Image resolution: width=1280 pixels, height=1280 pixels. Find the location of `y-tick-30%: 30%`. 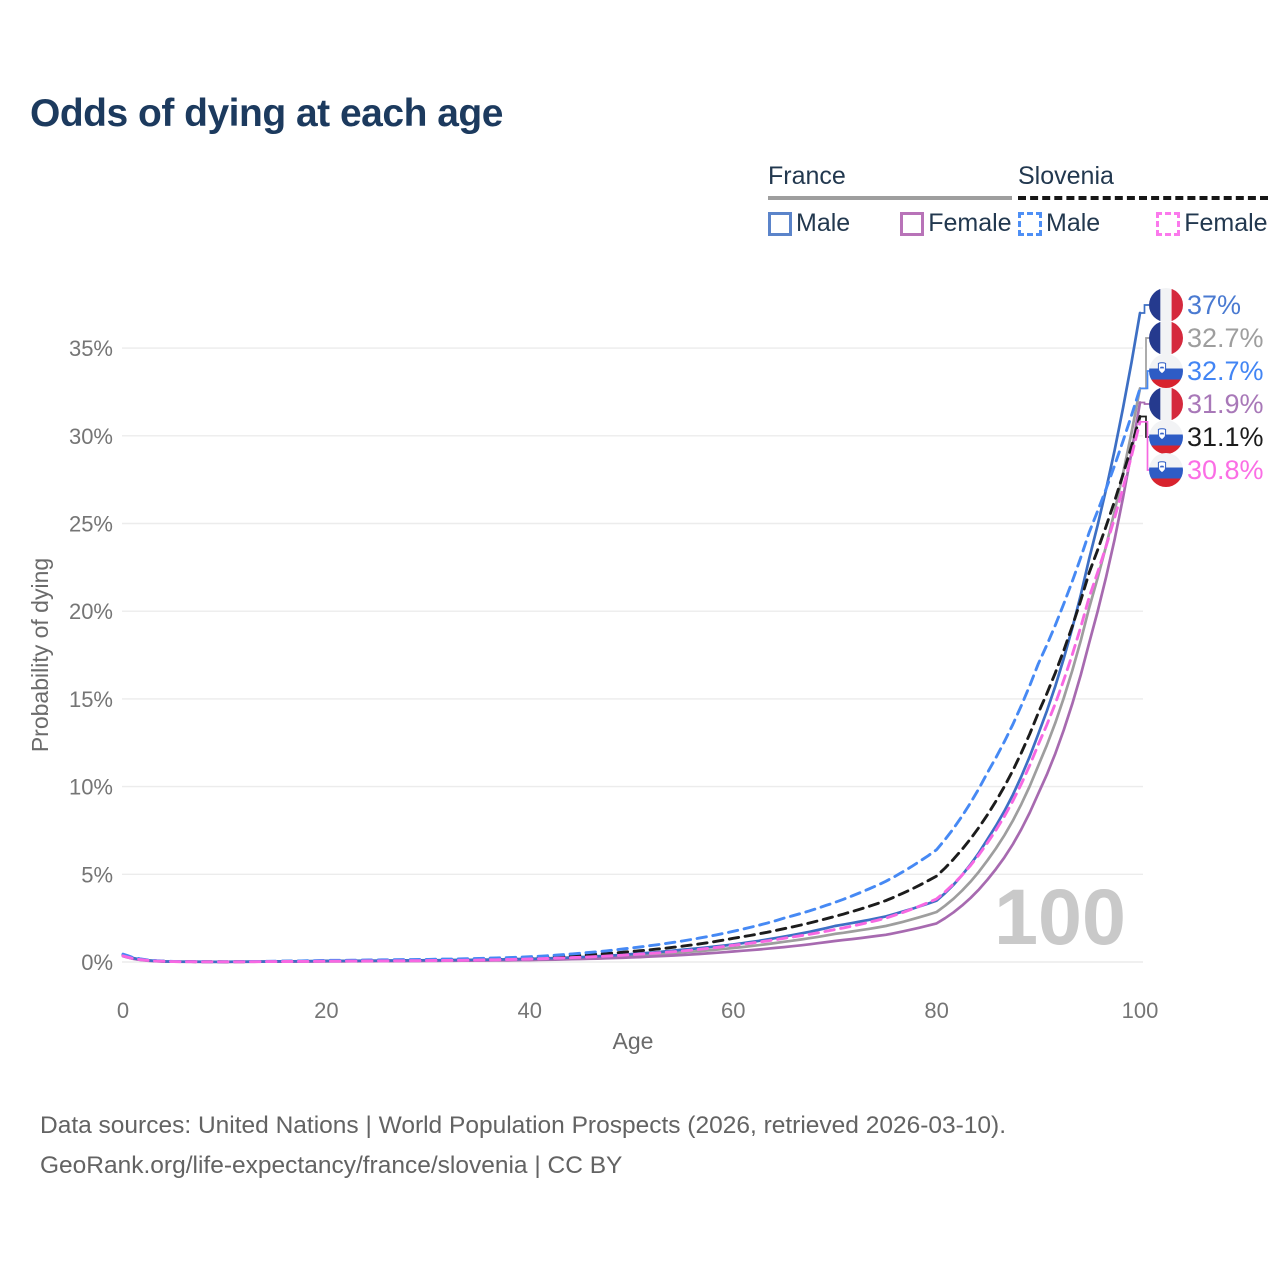

y-tick-30%: 30% is located at coordinates (91, 436).